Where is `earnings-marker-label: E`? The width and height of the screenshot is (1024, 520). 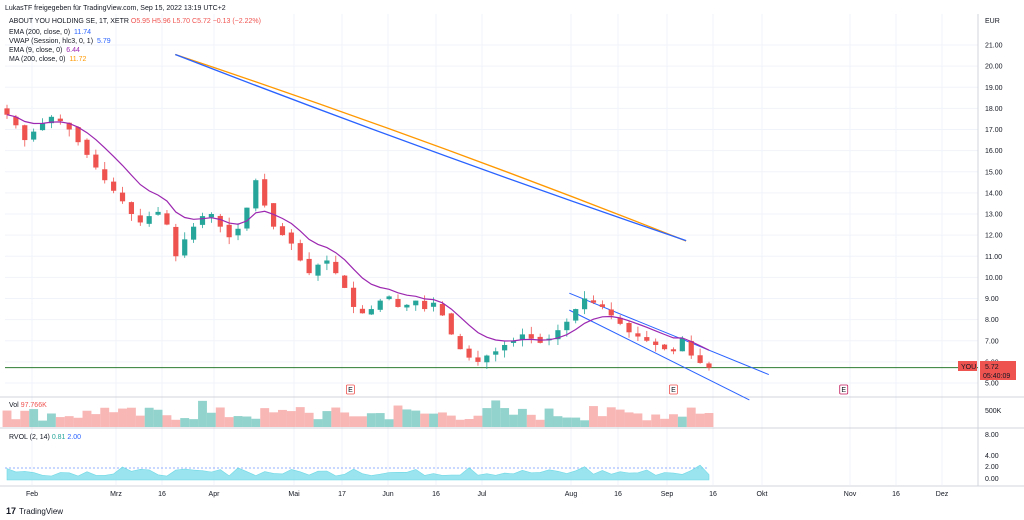
earnings-marker-label: E is located at coordinates (350, 390).